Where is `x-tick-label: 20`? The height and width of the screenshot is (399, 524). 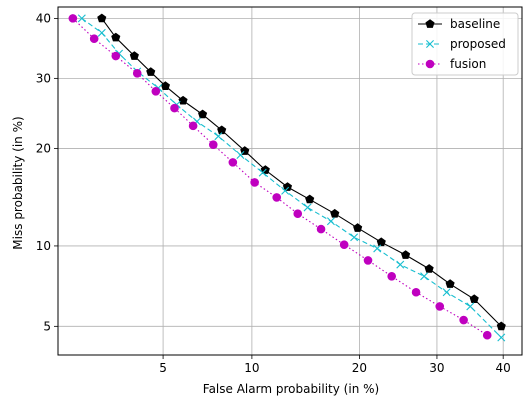 x-tick-label: 20 is located at coordinates (359, 368).